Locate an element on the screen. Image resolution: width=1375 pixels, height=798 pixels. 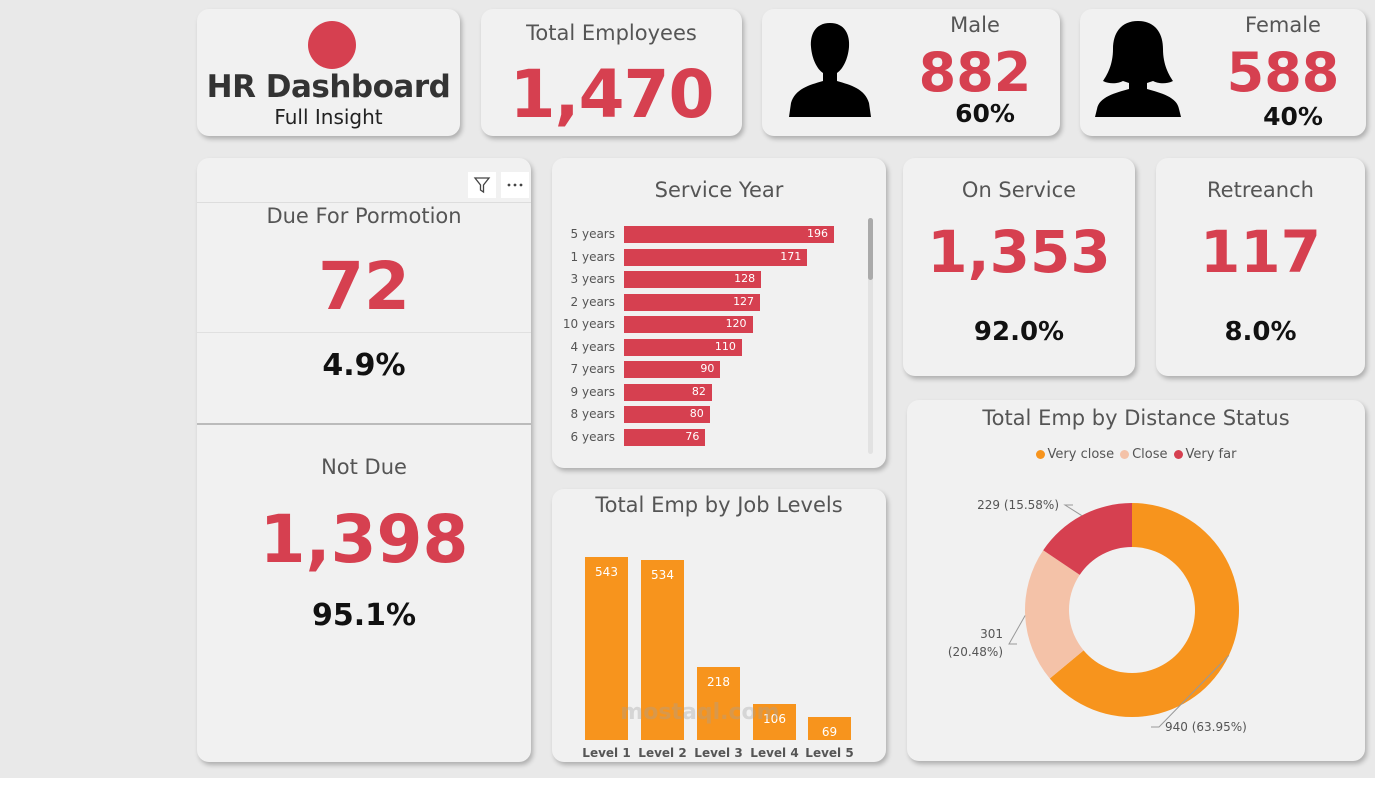
donut-data-label: 940 (63.95%) is located at coordinates (1206, 727).